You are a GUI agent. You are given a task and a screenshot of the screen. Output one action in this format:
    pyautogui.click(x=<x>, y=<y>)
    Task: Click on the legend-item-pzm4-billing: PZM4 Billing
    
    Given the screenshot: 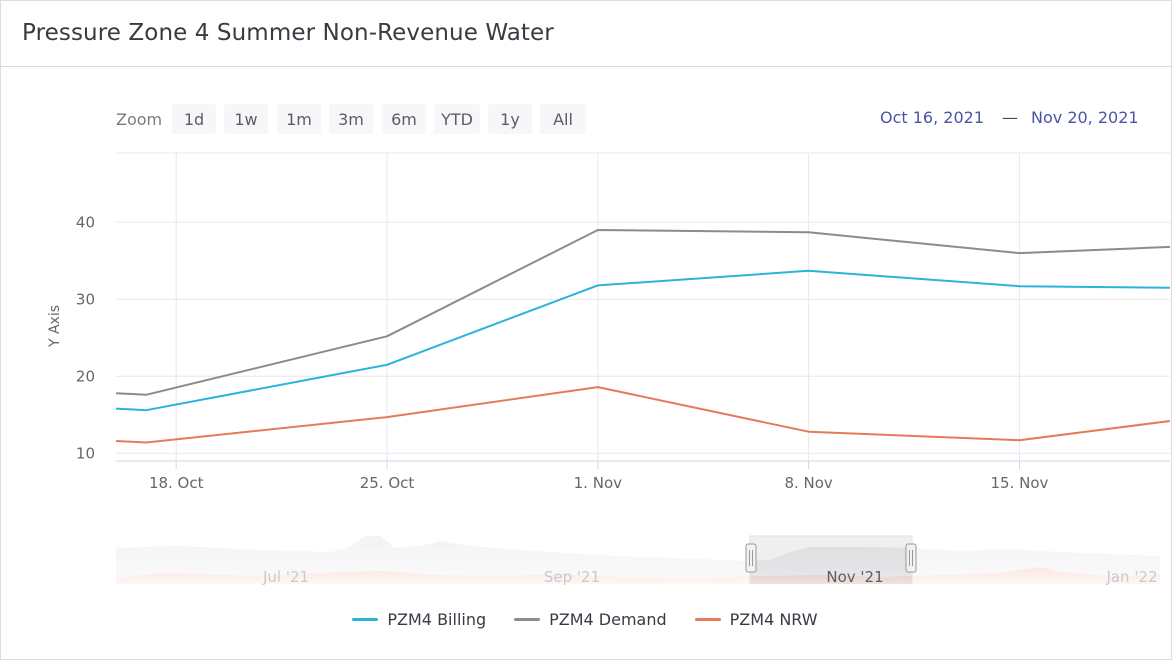 What is the action you would take?
    pyautogui.click(x=419, y=619)
    